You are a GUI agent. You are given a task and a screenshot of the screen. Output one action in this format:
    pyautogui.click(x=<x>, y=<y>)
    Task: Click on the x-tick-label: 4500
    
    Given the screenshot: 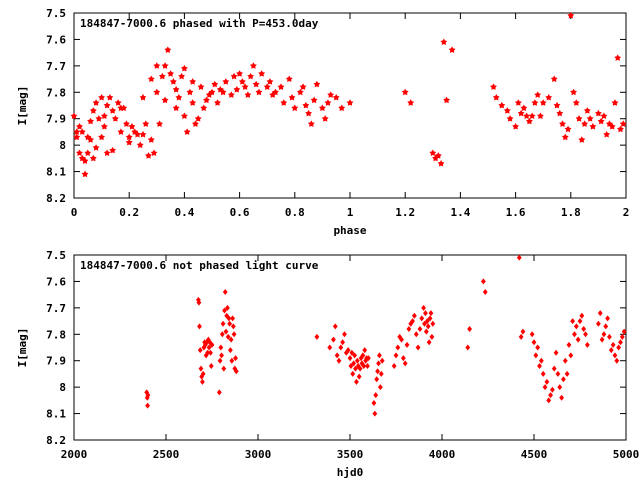 What is the action you would take?
    pyautogui.click(x=534, y=454)
    